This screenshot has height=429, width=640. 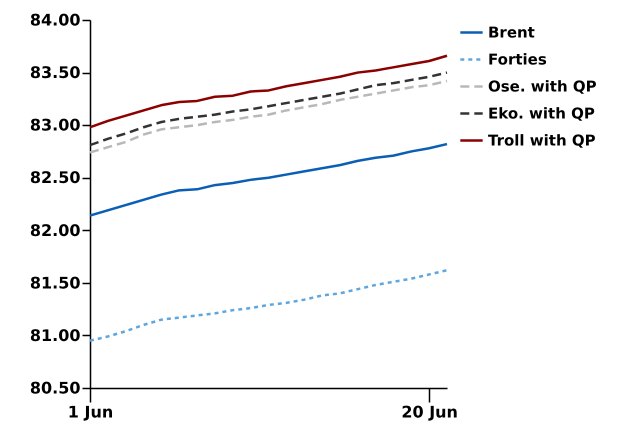 I want to click on legend-label: Troll with QP, so click(x=542, y=141).